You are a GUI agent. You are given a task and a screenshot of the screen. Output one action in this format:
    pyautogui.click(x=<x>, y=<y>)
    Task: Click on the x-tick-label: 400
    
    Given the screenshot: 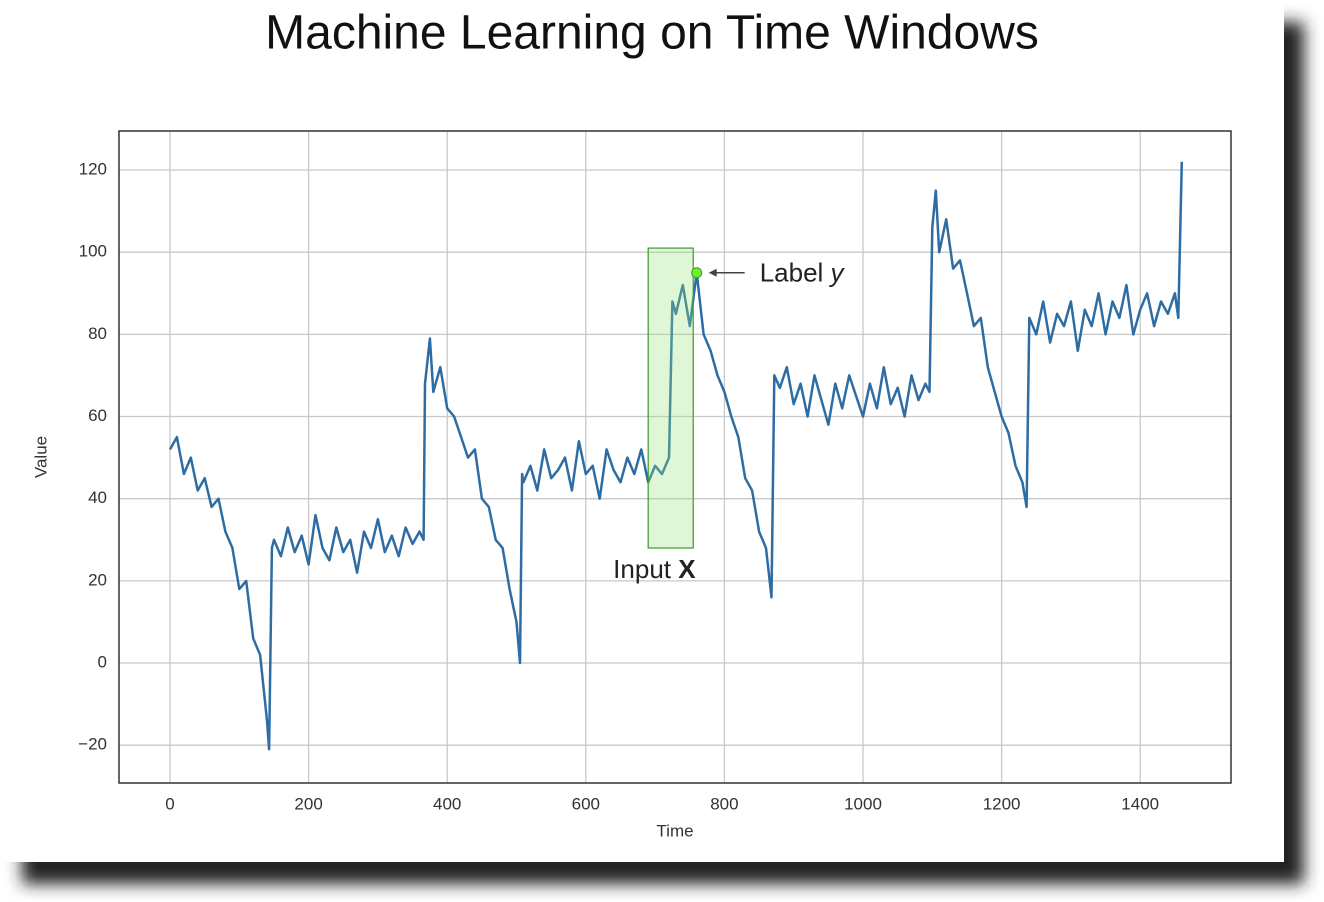 What is the action you would take?
    pyautogui.click(x=447, y=803)
    